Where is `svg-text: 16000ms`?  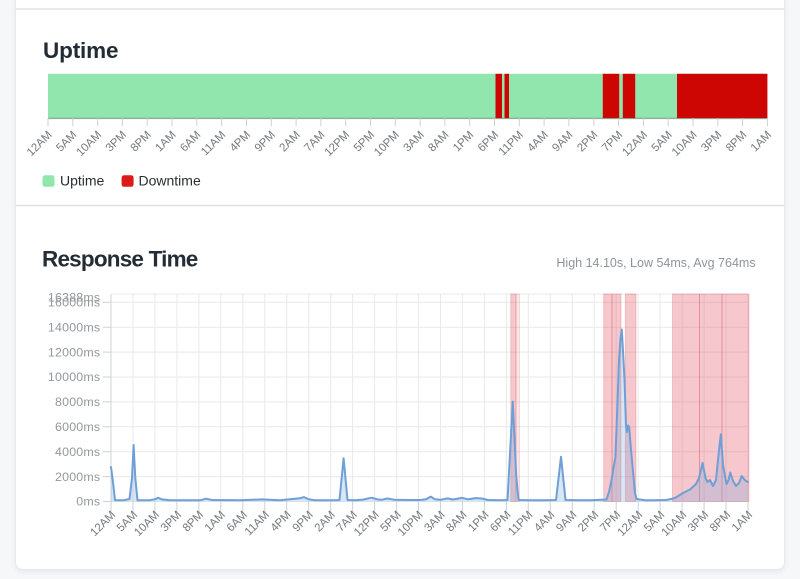
svg-text: 16000ms is located at coordinates (74, 303).